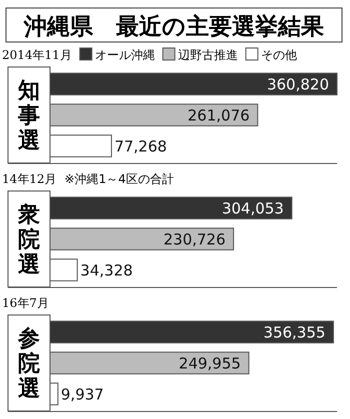 Image resolution: width=350 pixels, height=419 pixels. Describe the element at coordinates (82, 394) in the screenshot. I see `data-label: 9,937` at that location.